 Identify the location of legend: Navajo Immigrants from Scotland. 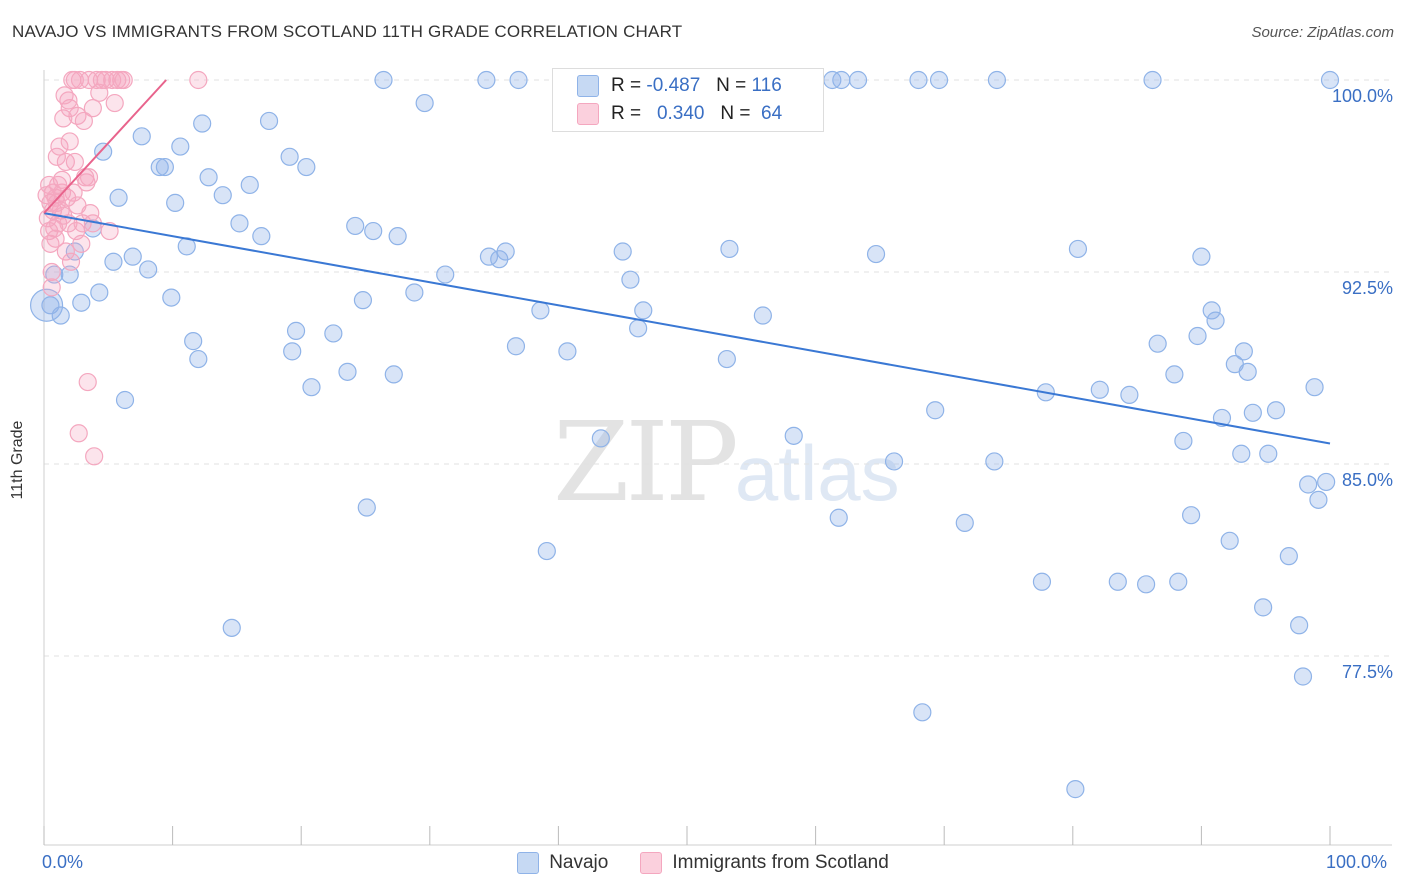
(703, 863).